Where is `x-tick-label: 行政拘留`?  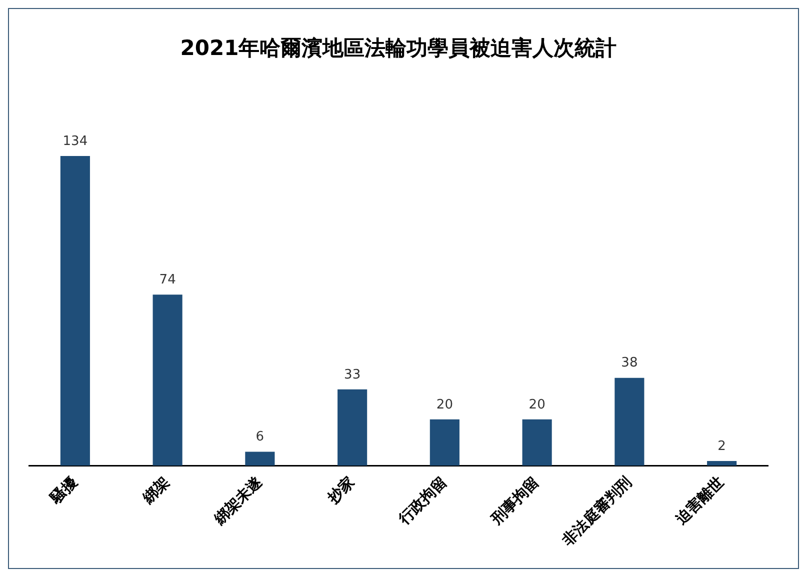
x-tick-label: 行政拘留 is located at coordinates (422, 500).